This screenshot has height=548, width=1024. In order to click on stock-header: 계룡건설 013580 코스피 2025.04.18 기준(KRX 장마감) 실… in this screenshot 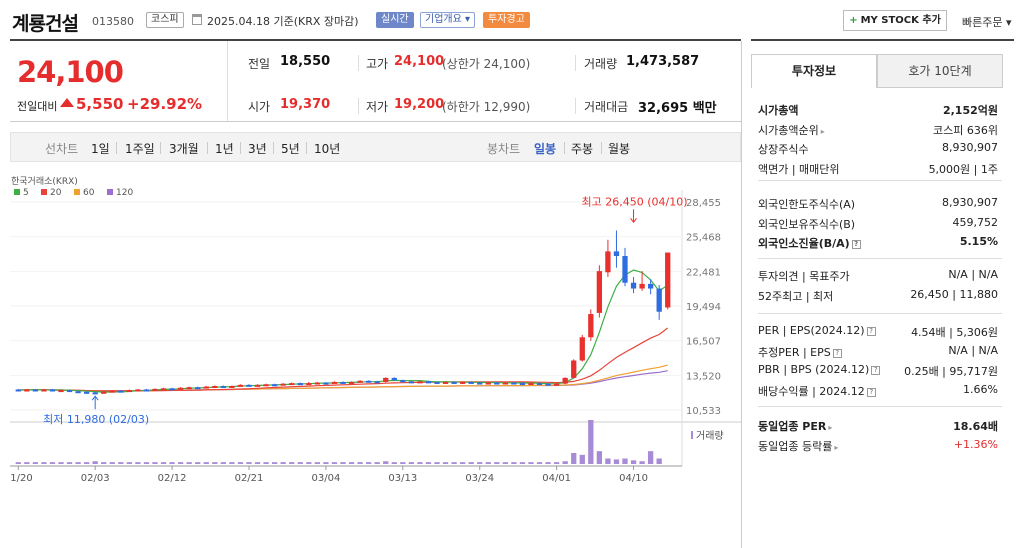, I will do `click(512, 20)`.